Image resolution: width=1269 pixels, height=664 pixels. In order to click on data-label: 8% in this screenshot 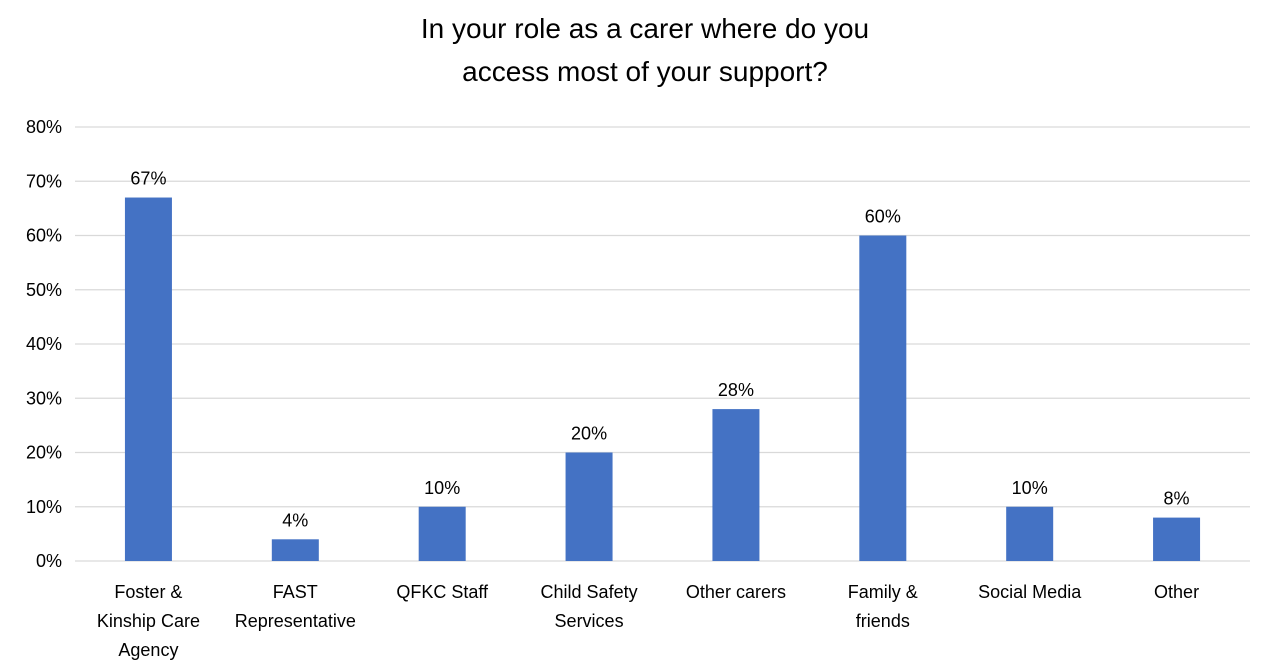, I will do `click(1177, 499)`.